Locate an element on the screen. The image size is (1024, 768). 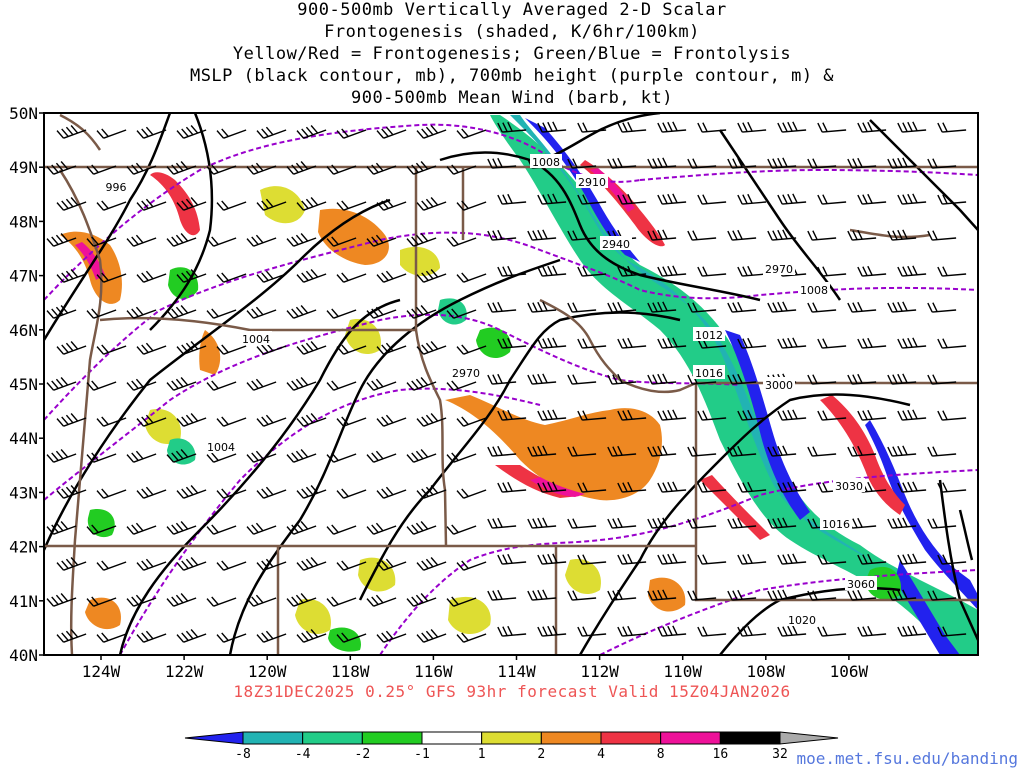
colorbar-label: -4 is located at coordinates (303, 754).